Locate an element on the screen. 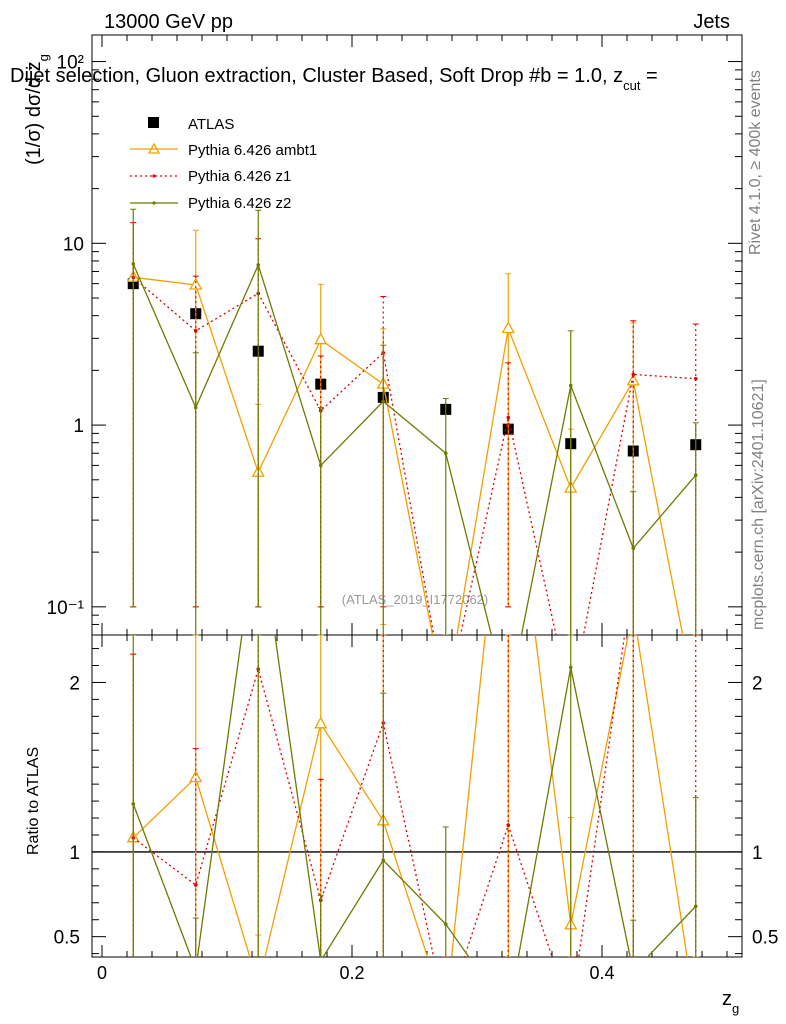 This screenshot has width=786, height=1024. x-axis-label-sub: g is located at coordinates (735, 1008).